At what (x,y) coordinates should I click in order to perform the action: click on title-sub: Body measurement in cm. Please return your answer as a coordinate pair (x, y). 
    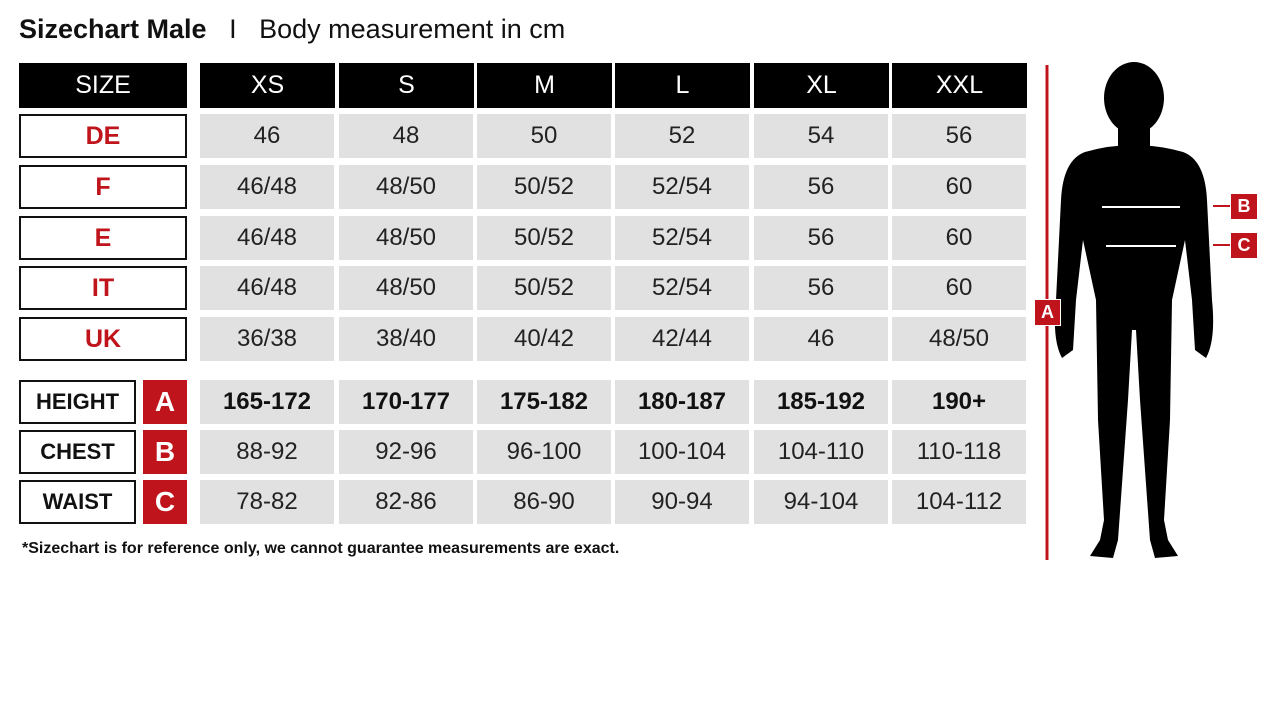
    Looking at the image, I should click on (412, 29).